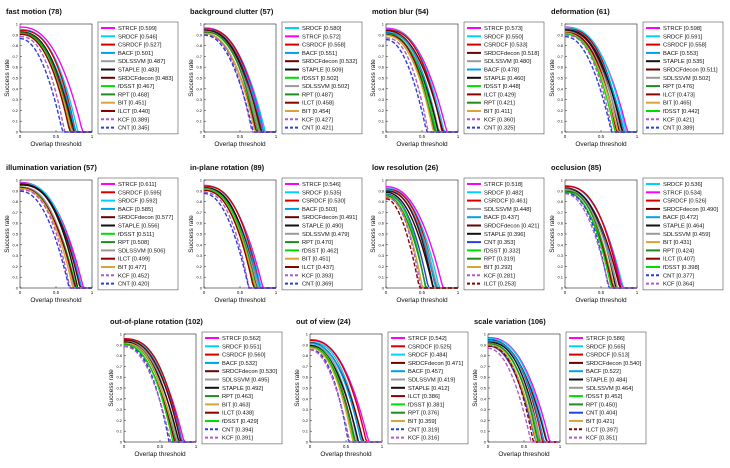 This screenshot has height=468, width=730. I want to click on legend-entry-srdcf: SRDCF [0.482], so click(504, 193).